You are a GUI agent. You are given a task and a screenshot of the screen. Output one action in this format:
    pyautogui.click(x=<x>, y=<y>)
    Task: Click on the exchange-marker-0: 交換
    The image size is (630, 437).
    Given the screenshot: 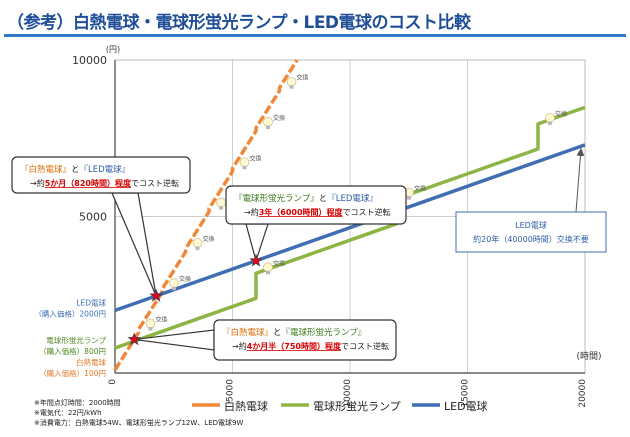 What is the action you would take?
    pyautogui.click(x=156, y=323)
    